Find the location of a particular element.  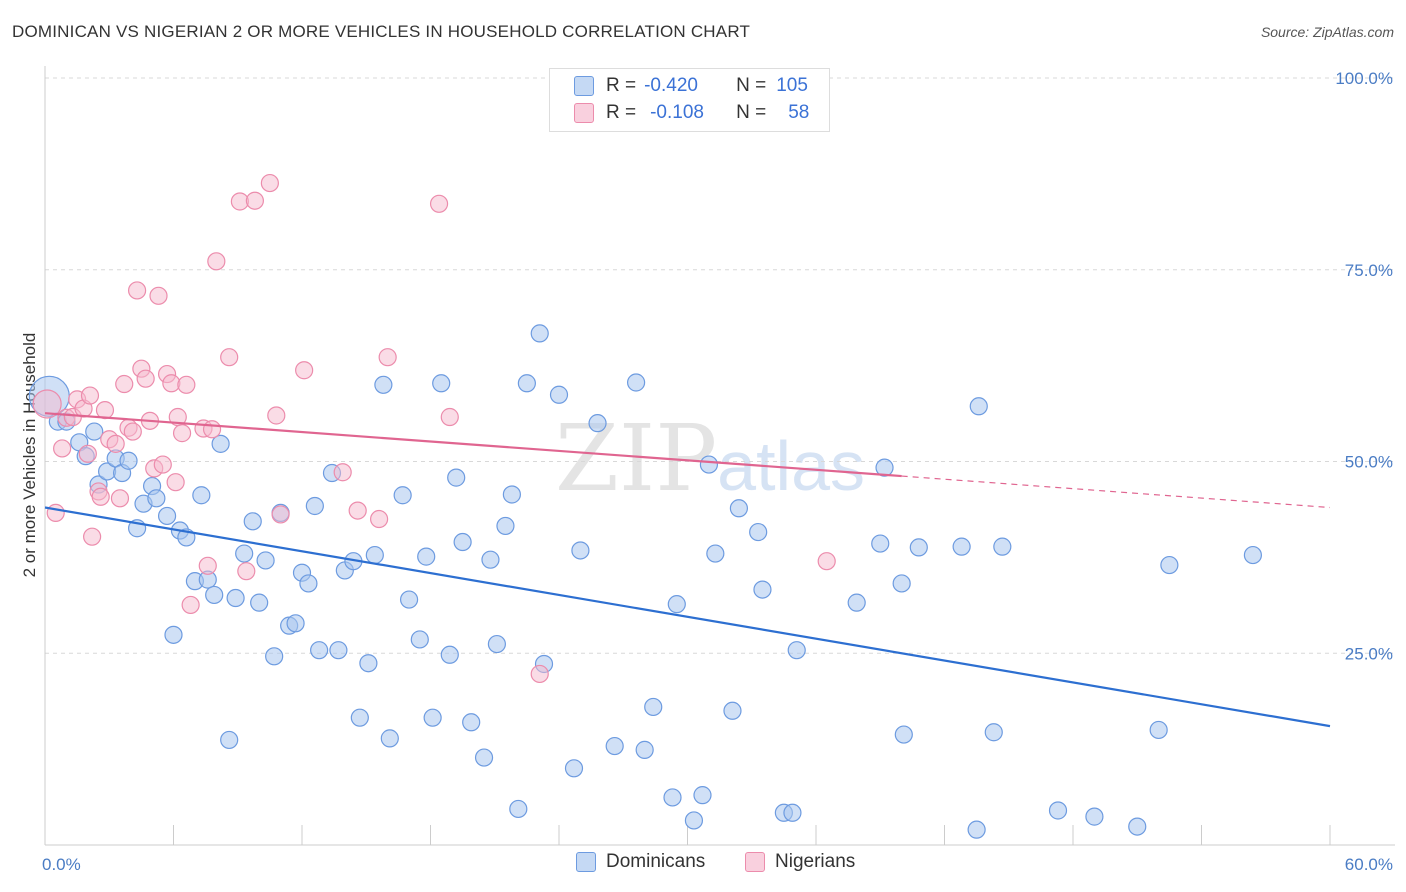

bottom-legend-label: Nigerians is located at coordinates (815, 861).